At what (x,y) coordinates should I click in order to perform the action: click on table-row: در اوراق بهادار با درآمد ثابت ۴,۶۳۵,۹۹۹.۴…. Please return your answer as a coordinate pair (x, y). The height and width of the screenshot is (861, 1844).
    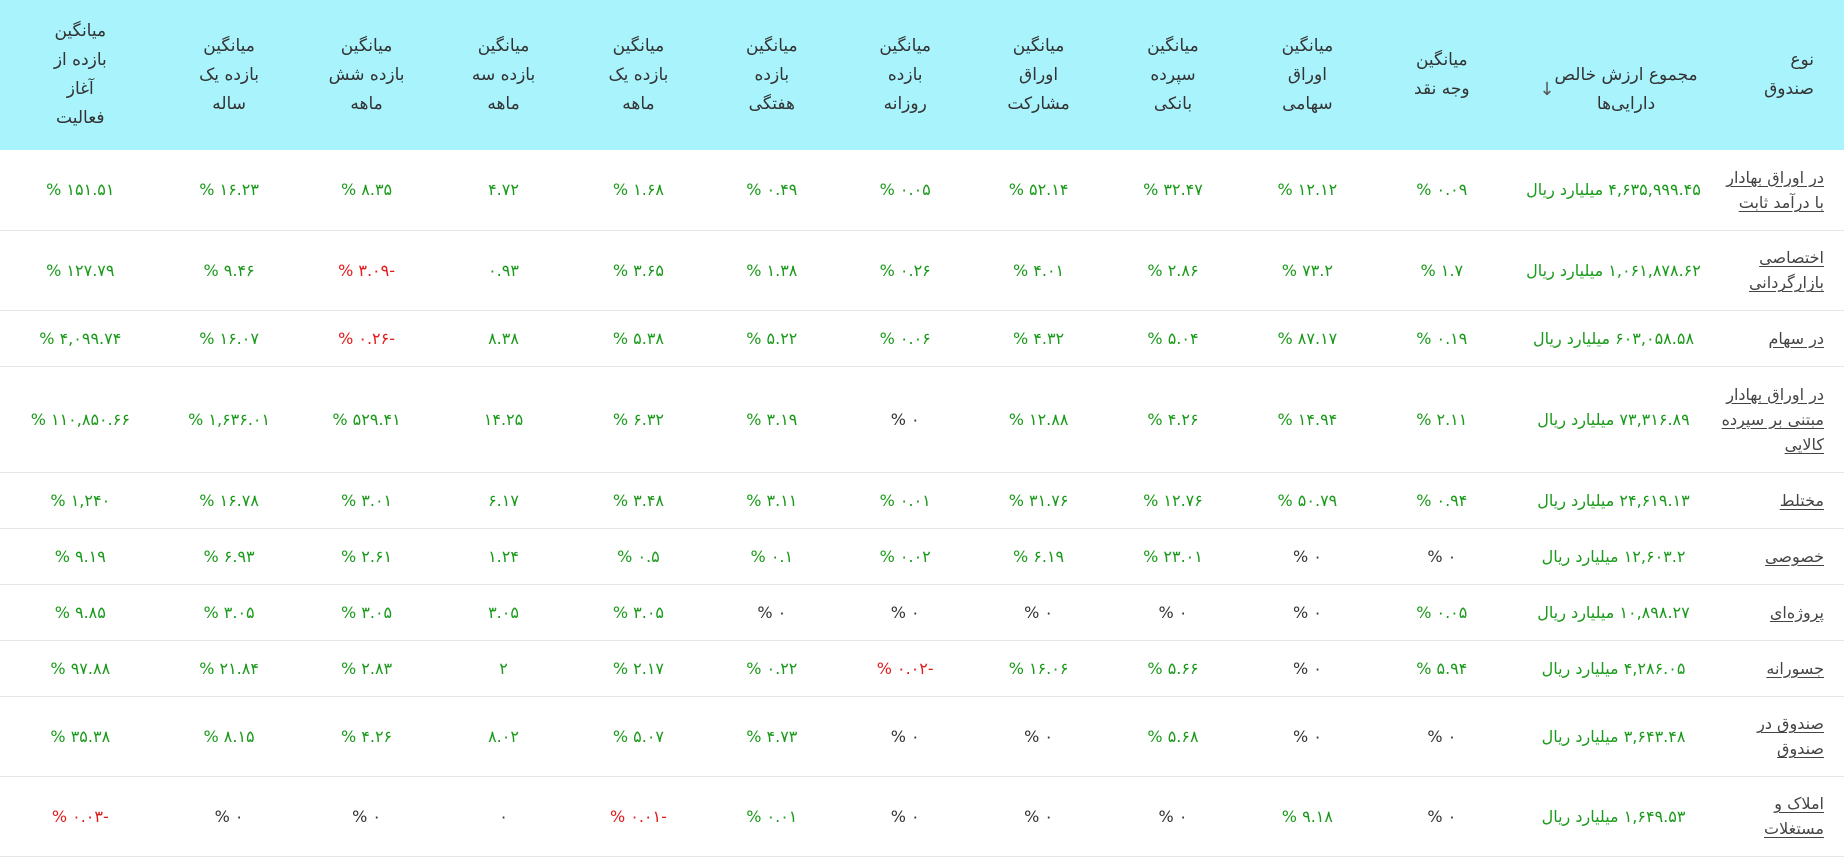
    Looking at the image, I should click on (922, 190).